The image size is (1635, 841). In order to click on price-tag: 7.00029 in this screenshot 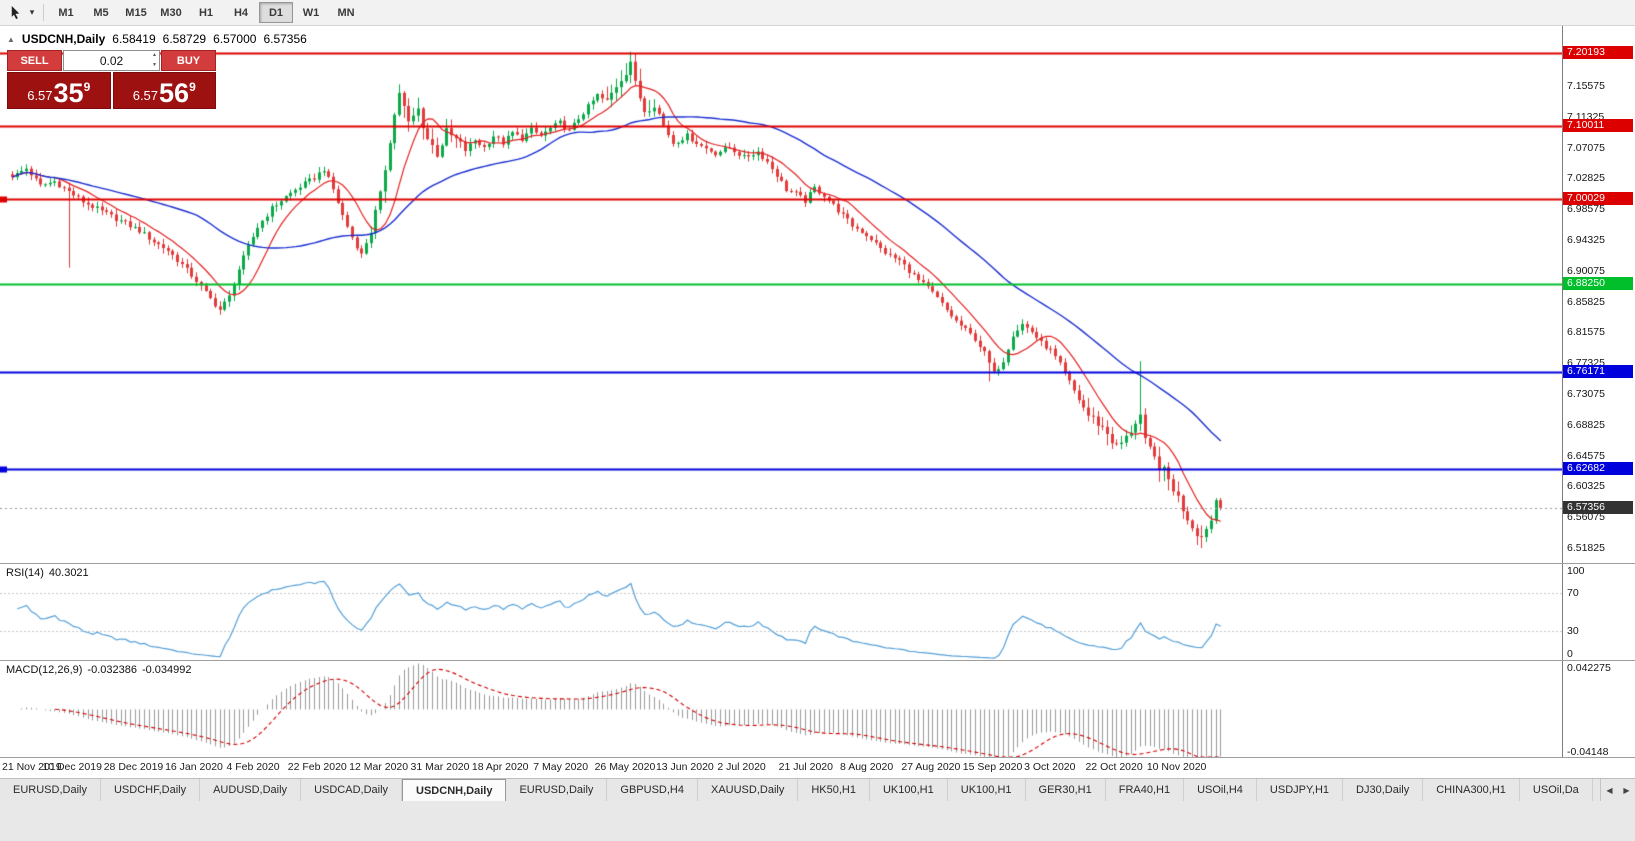, I will do `click(1598, 198)`.